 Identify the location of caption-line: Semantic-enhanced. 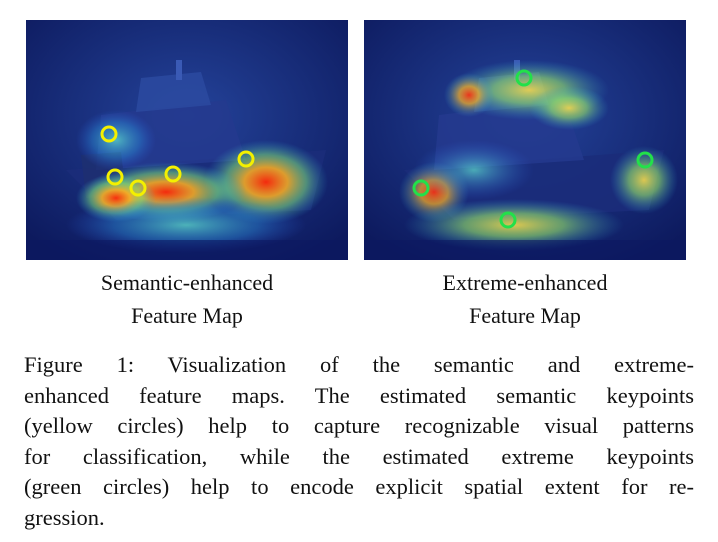
(187, 282).